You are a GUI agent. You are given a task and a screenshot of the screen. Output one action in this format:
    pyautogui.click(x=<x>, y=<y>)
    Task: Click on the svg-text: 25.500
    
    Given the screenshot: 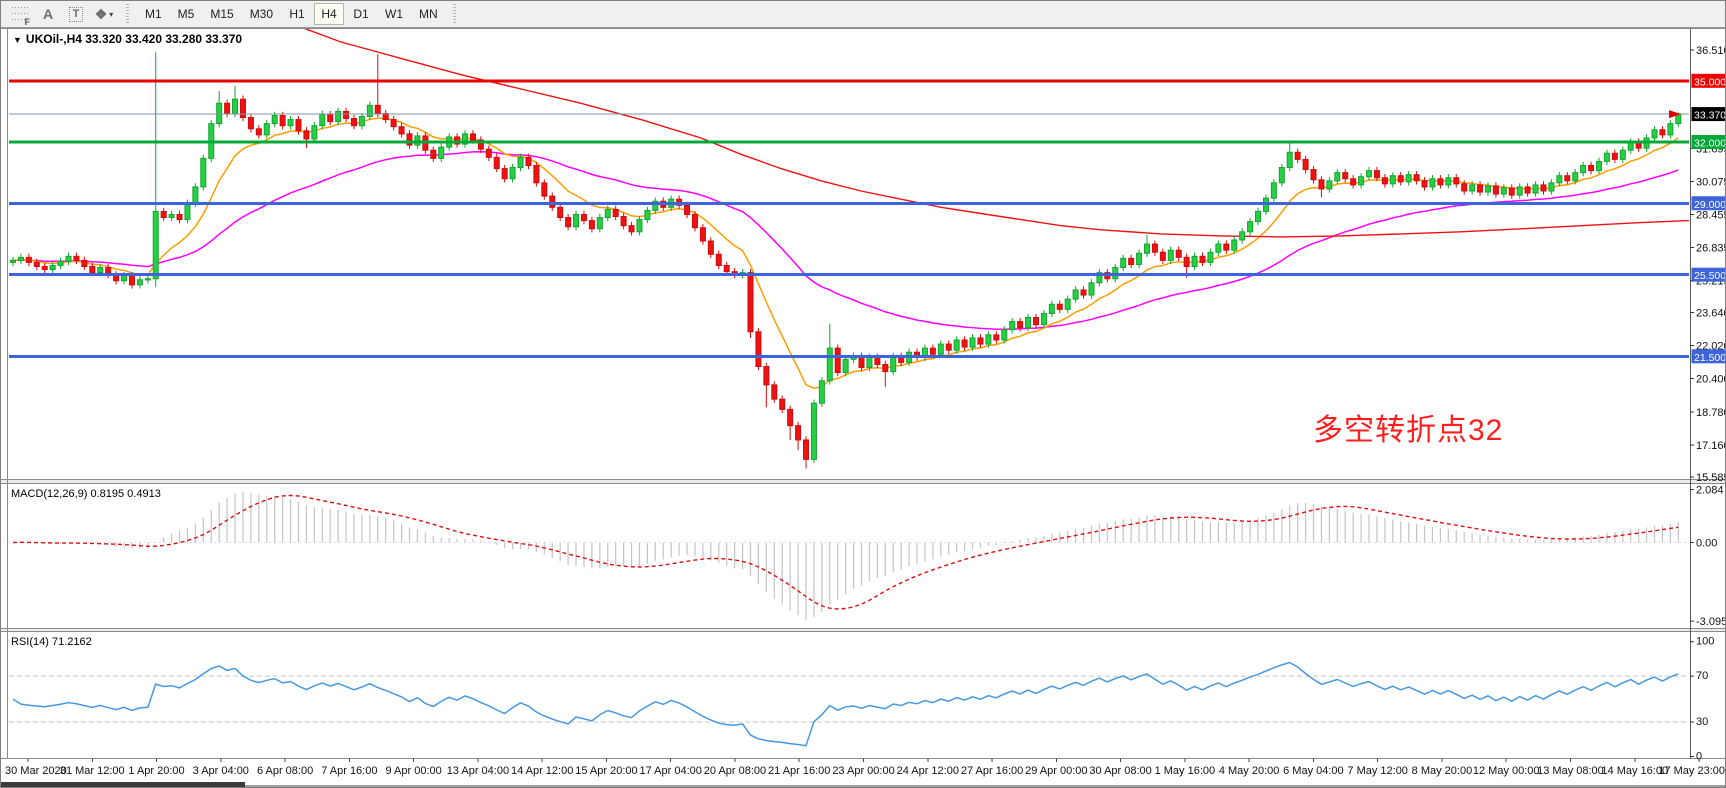 What is the action you would take?
    pyautogui.click(x=1710, y=276)
    